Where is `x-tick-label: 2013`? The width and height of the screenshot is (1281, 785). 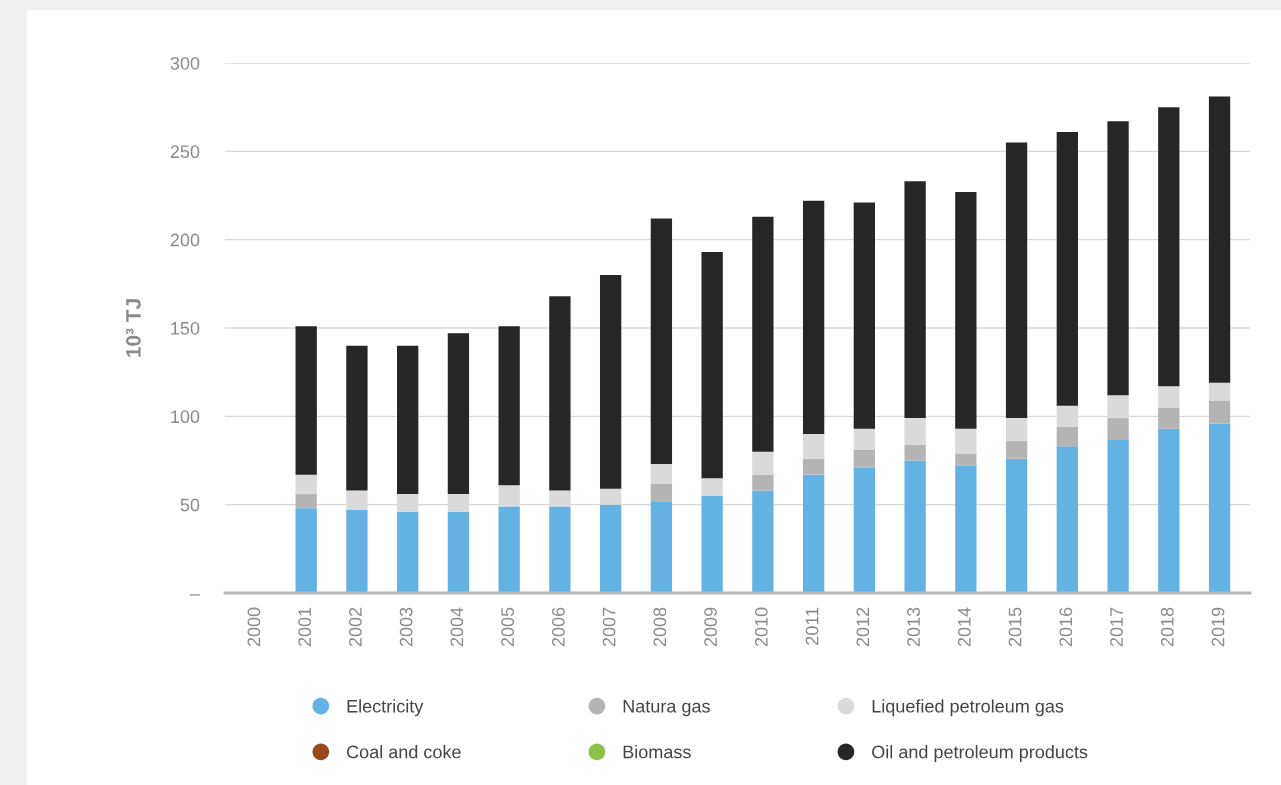 x-tick-label: 2013 is located at coordinates (913, 627).